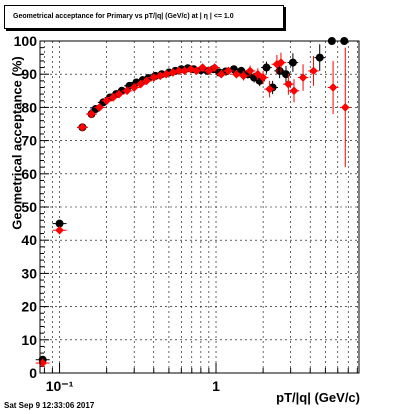 This screenshot has height=414, width=400. What do you see at coordinates (60, 386) in the screenshot?
I see `x-tick-label: 10⁻¹` at bounding box center [60, 386].